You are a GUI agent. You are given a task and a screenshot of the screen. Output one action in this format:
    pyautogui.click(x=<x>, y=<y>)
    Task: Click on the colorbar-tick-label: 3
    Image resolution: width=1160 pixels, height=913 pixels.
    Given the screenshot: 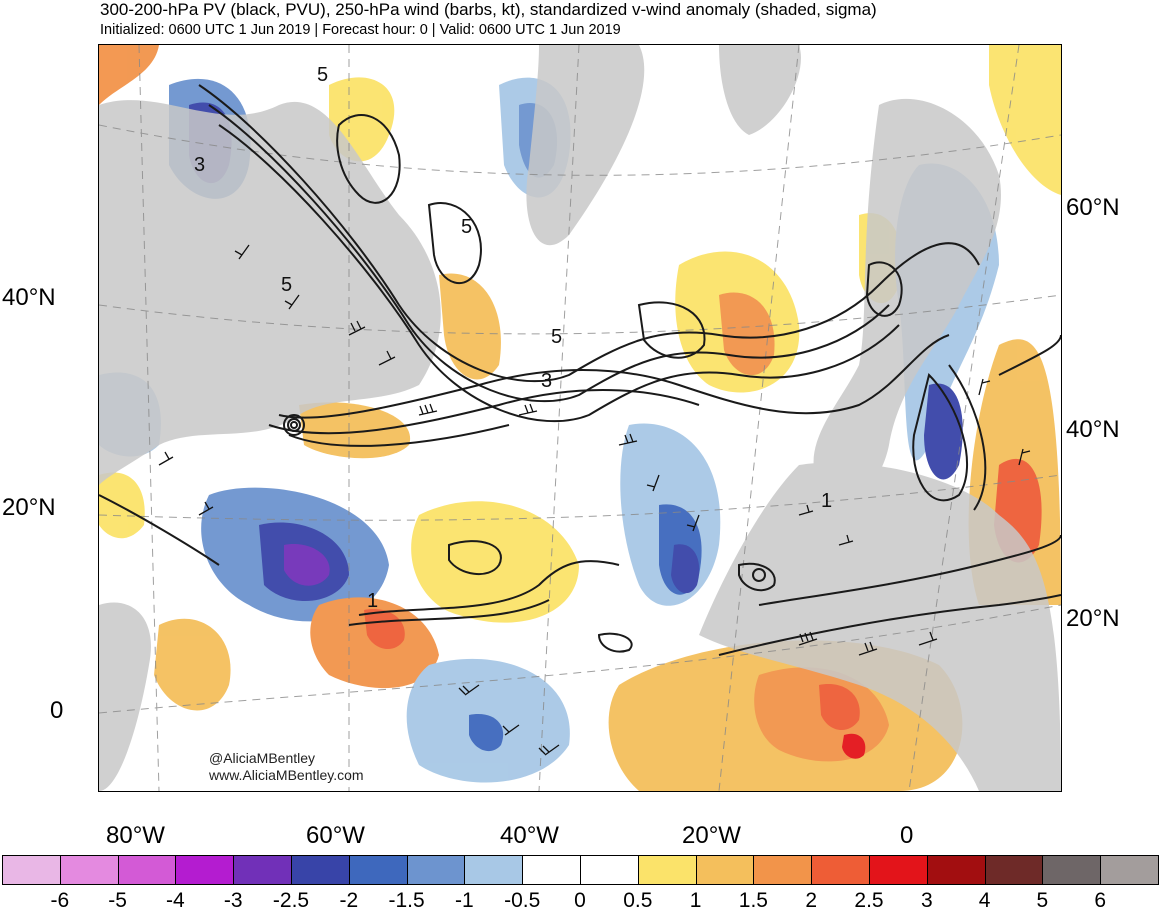 What is the action you would take?
    pyautogui.click(x=926, y=900)
    